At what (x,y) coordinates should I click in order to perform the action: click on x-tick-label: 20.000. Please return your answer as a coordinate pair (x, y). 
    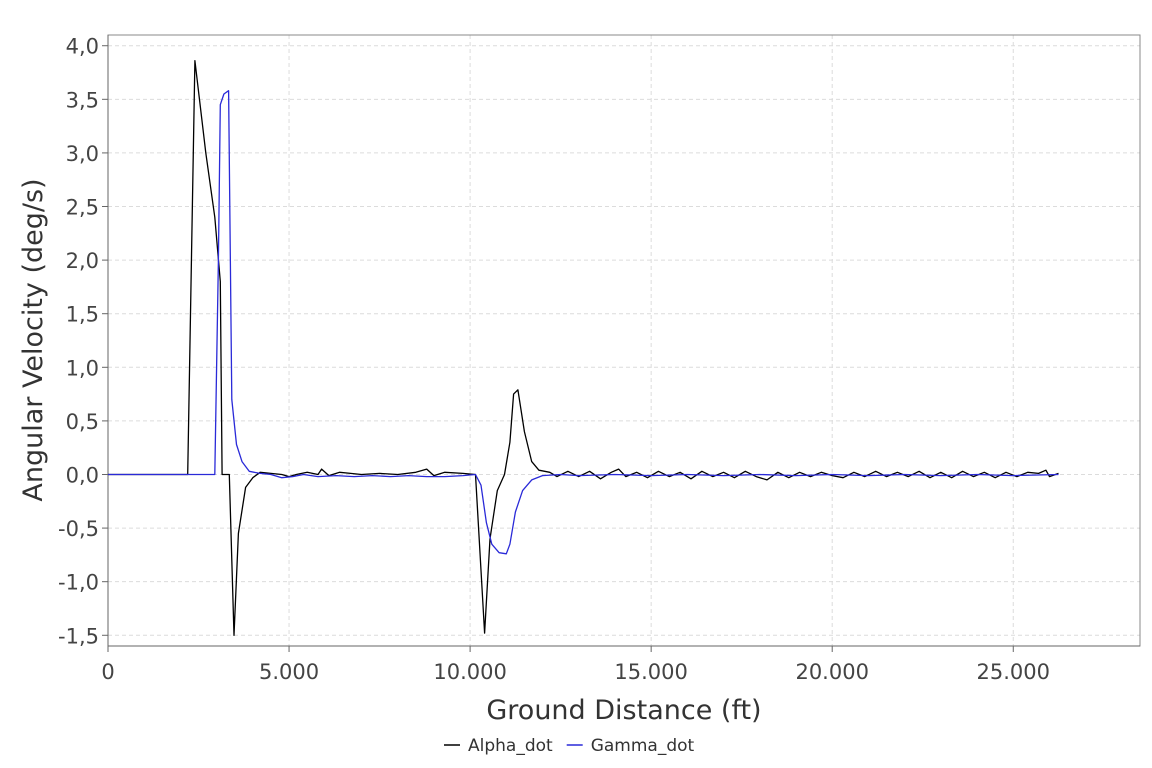
    Looking at the image, I should click on (831, 672).